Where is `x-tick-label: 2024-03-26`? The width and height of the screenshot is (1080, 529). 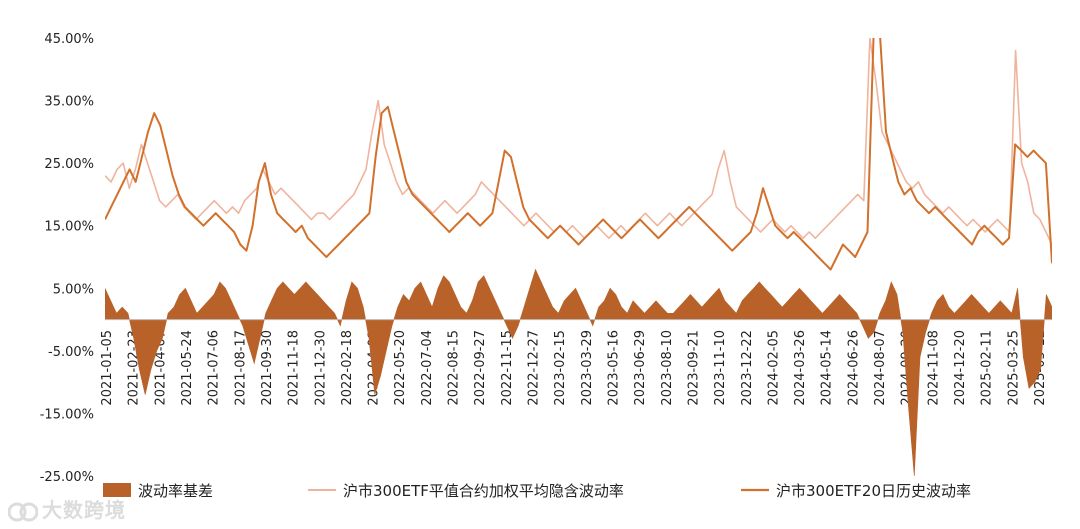
x-tick-label: 2024-03-26 is located at coordinates (800, 368).